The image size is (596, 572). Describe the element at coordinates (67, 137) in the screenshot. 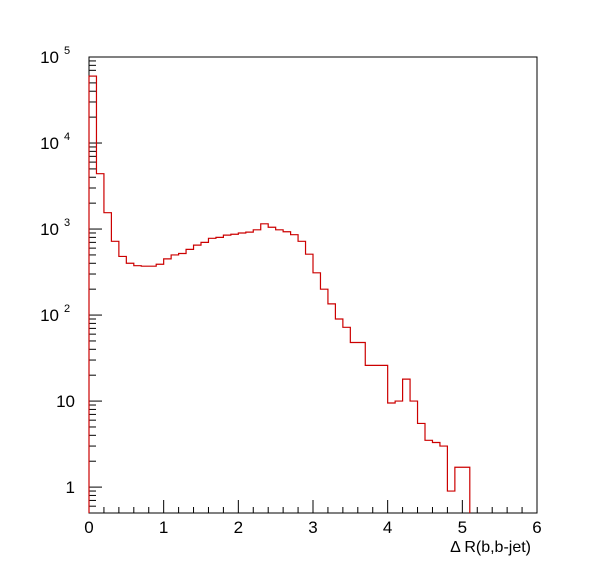

I see `y-tick-exponent: 4` at that location.